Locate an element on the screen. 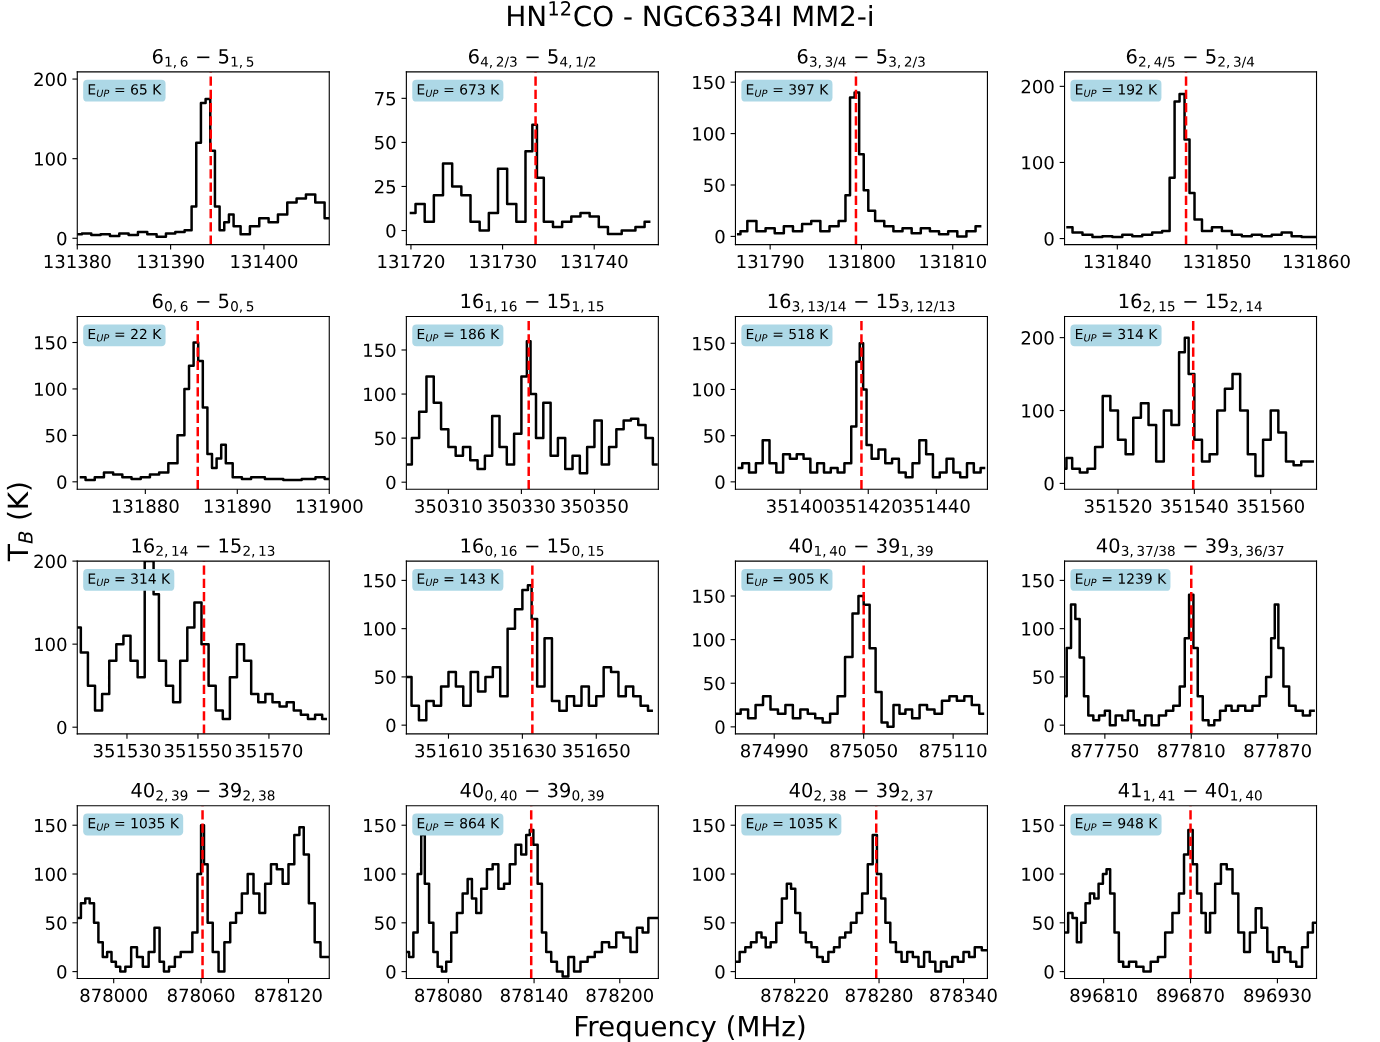 The height and width of the screenshot is (1042, 1380). chart-title: 40$_{1,40}$ − 39$_{1,39}$ is located at coordinates (861, 548).